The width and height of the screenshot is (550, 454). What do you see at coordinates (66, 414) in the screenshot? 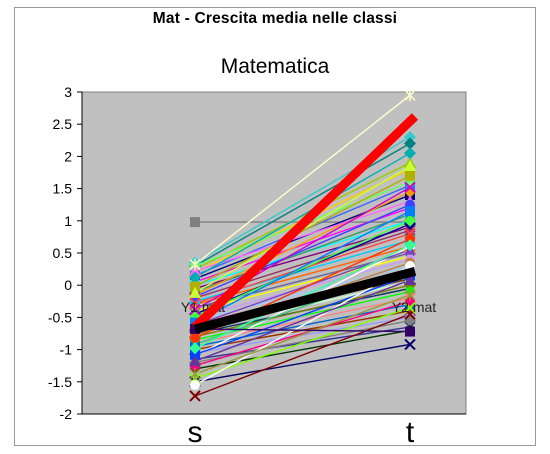
I see `y-tick-label: -2` at bounding box center [66, 414].